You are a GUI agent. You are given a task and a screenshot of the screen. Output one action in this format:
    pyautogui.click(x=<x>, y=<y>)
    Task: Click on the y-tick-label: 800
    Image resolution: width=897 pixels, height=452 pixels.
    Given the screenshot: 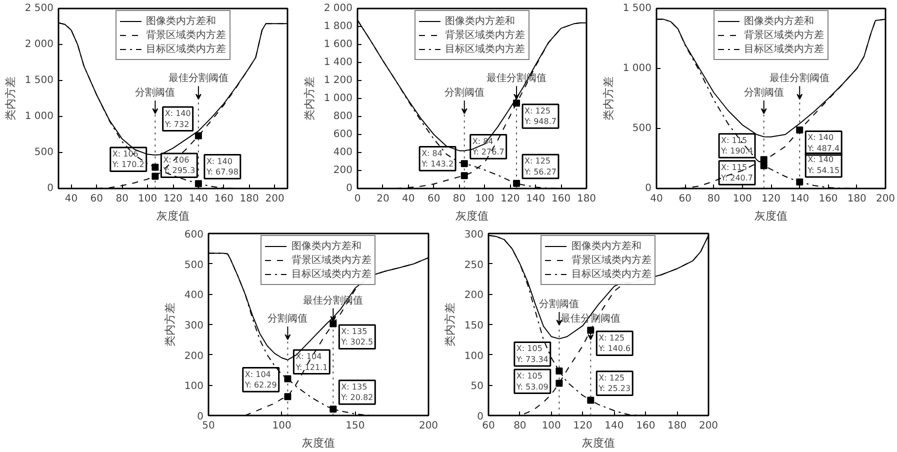 What is the action you would take?
    pyautogui.click(x=343, y=116)
    